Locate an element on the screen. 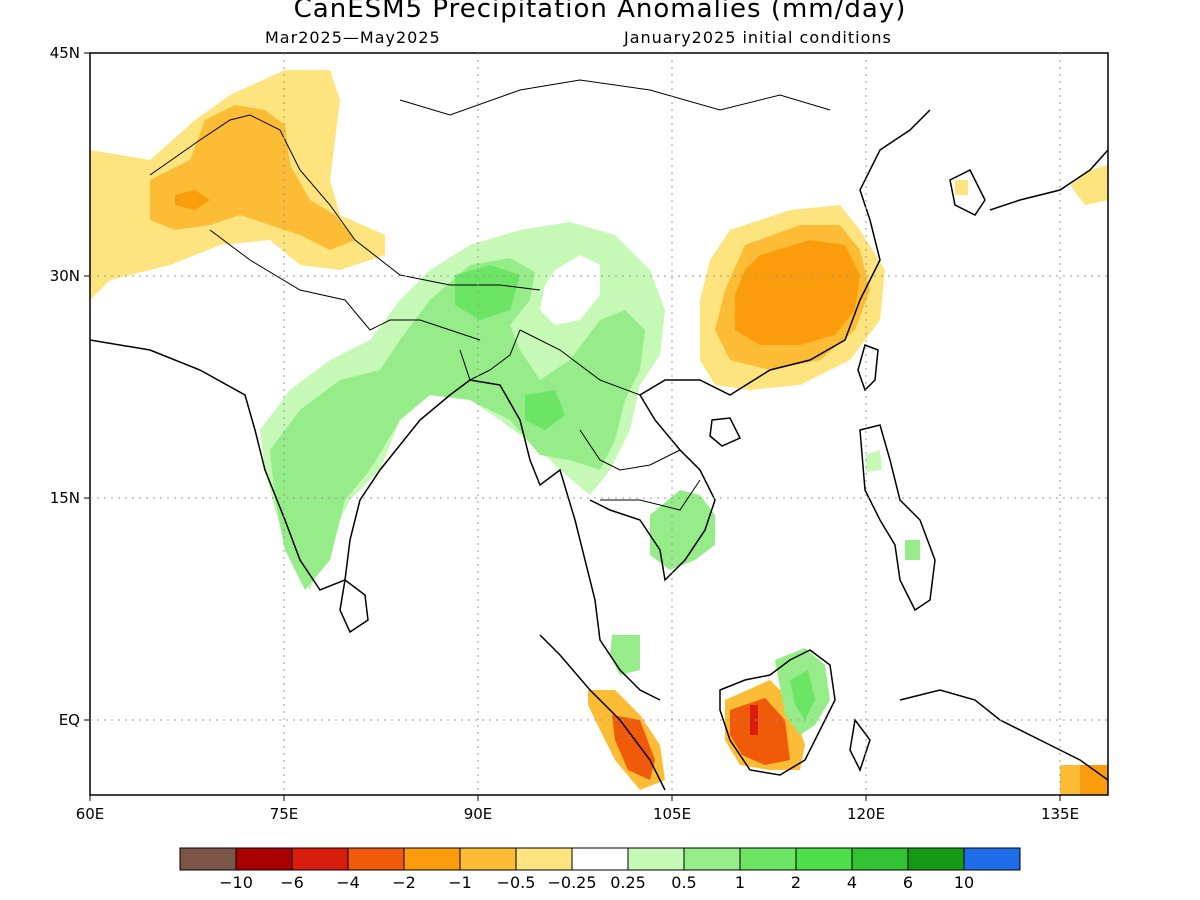  anomaly-wet-sumatra-north is located at coordinates (625, 655).